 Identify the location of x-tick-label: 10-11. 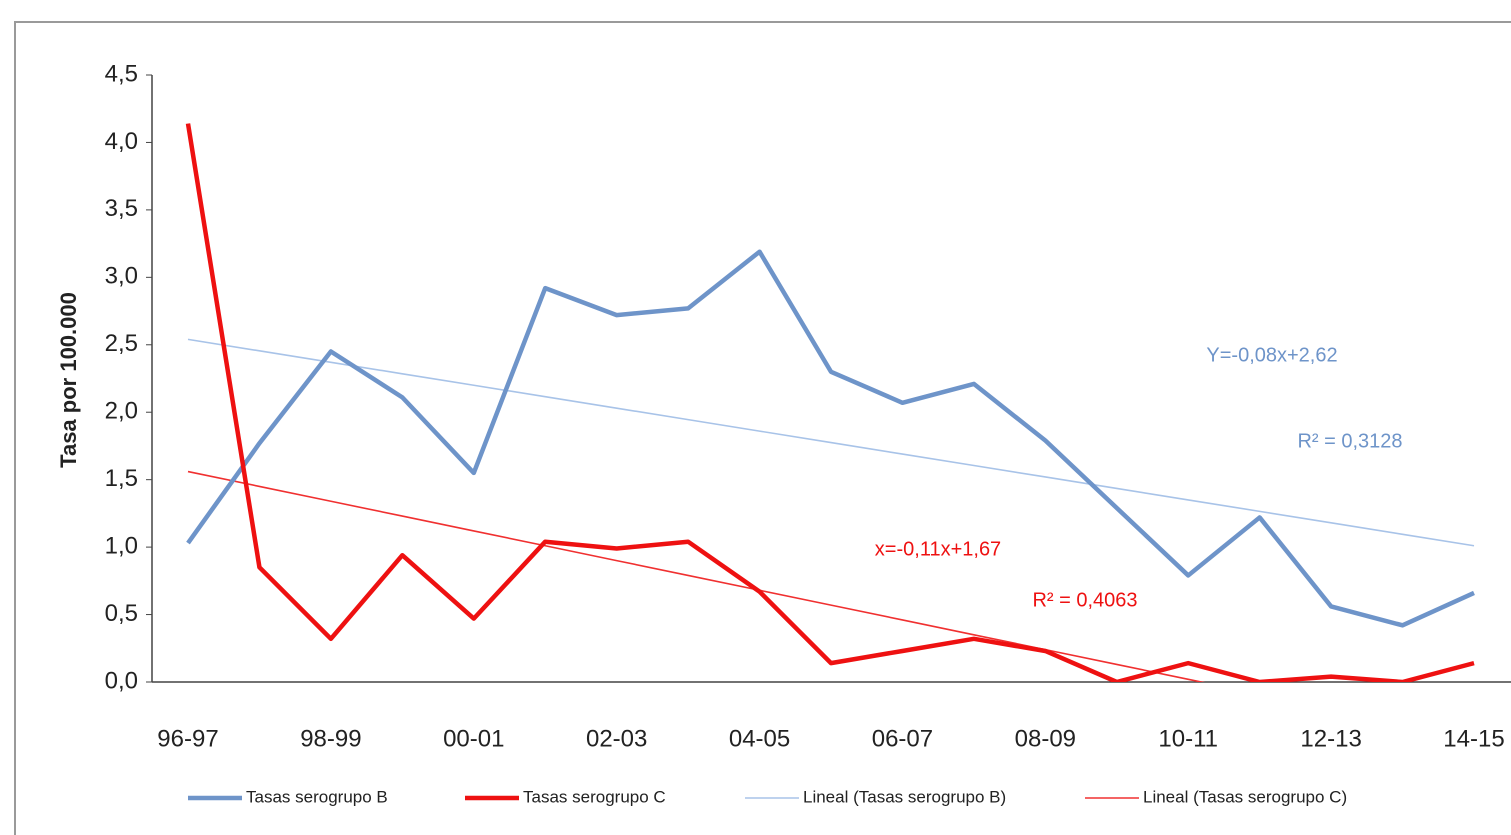
(1188, 738).